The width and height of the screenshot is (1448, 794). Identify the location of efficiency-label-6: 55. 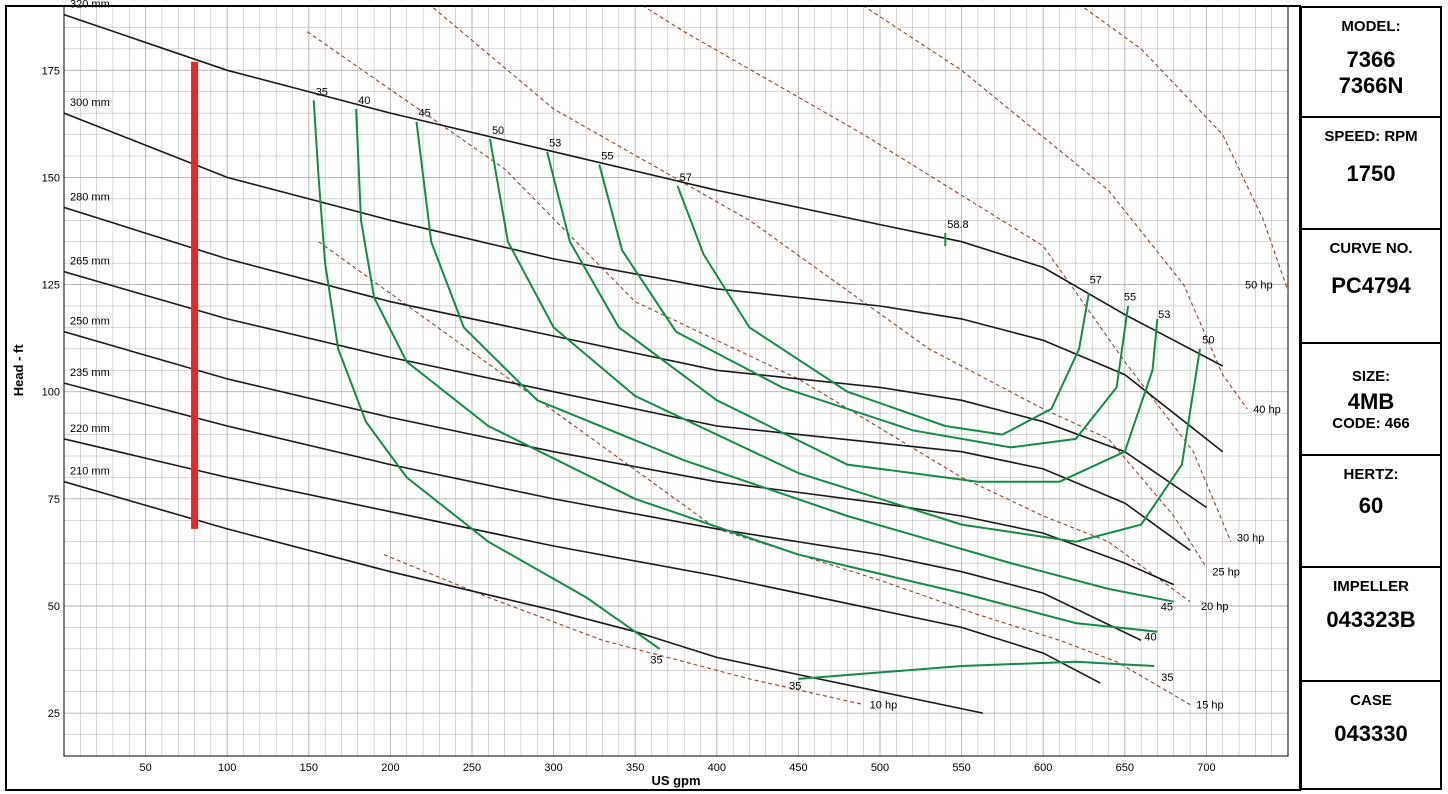
(607, 157).